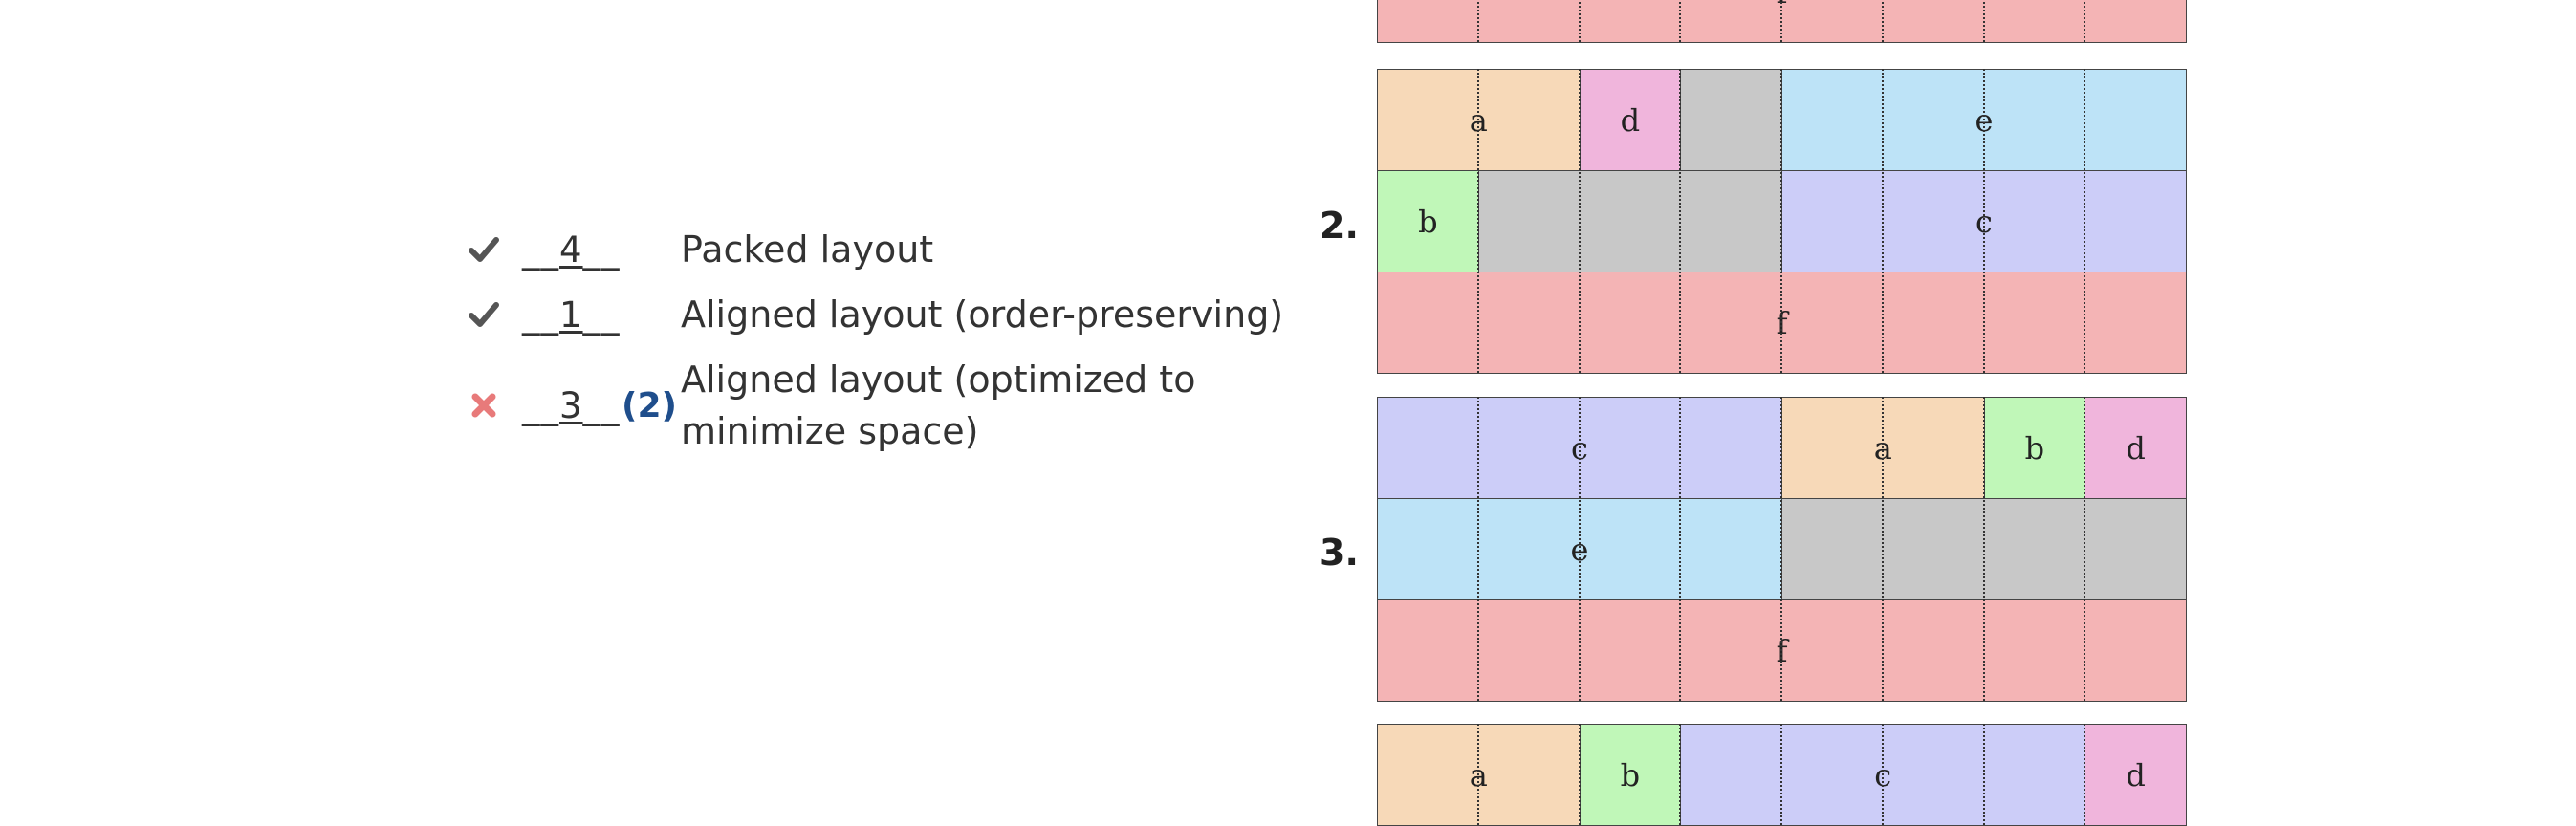 The height and width of the screenshot is (826, 2576). I want to click on answer-label: Packed layout, so click(807, 249).